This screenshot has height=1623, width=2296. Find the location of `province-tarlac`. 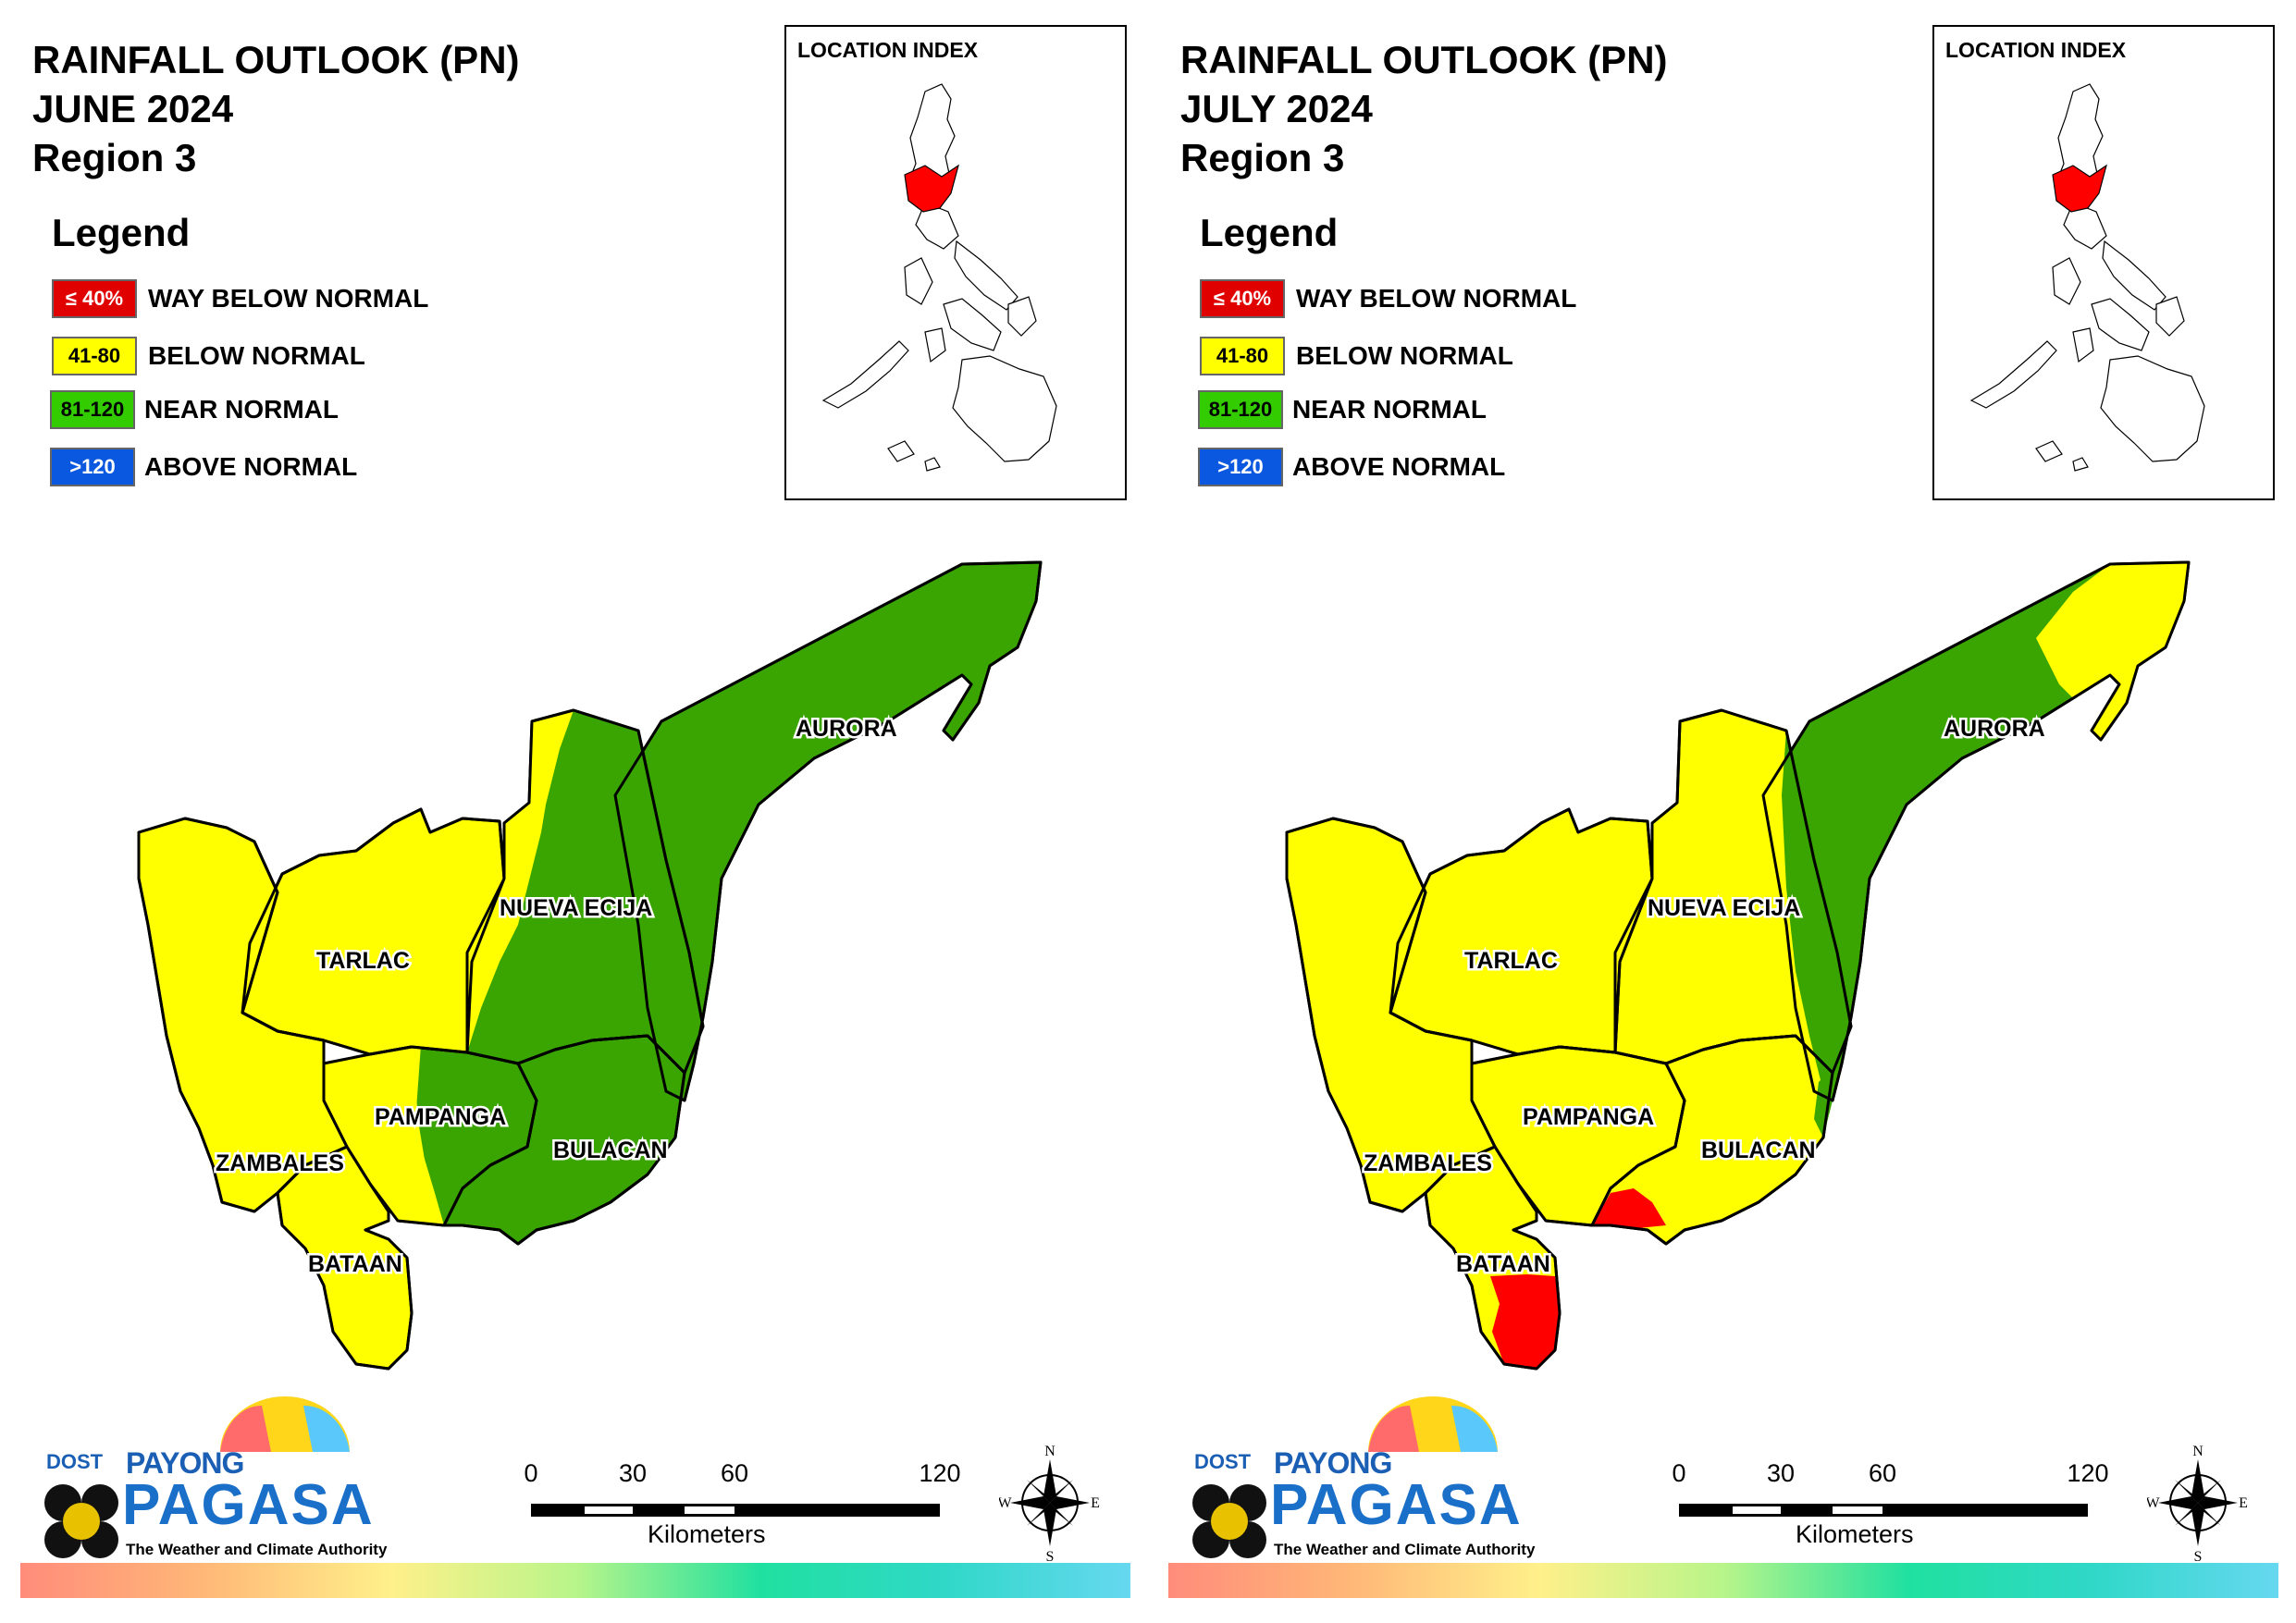

province-tarlac is located at coordinates (1521, 931).